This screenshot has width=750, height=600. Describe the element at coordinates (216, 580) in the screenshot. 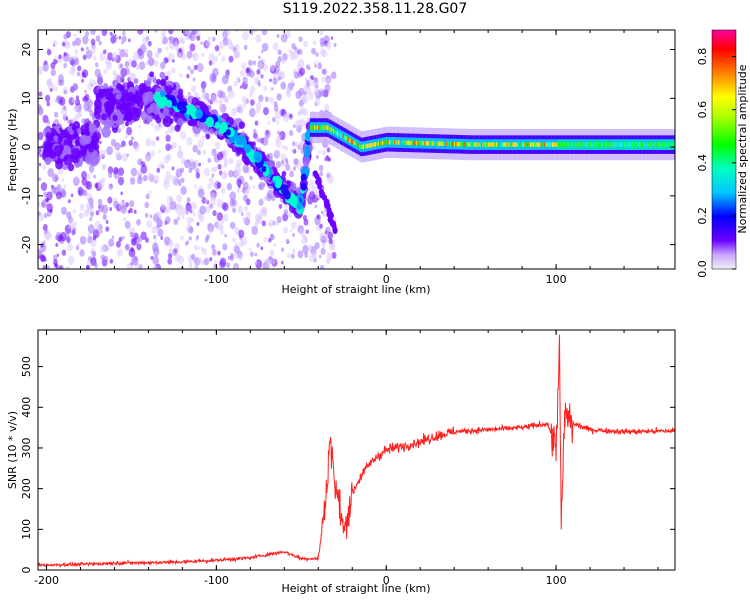

I see `snr-x-tick-label: -100` at that location.